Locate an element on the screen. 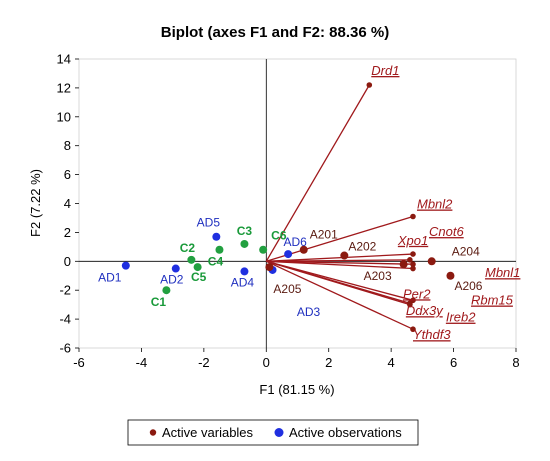 The image size is (550, 461). obs-label-ad4: AD4 is located at coordinates (243, 282).